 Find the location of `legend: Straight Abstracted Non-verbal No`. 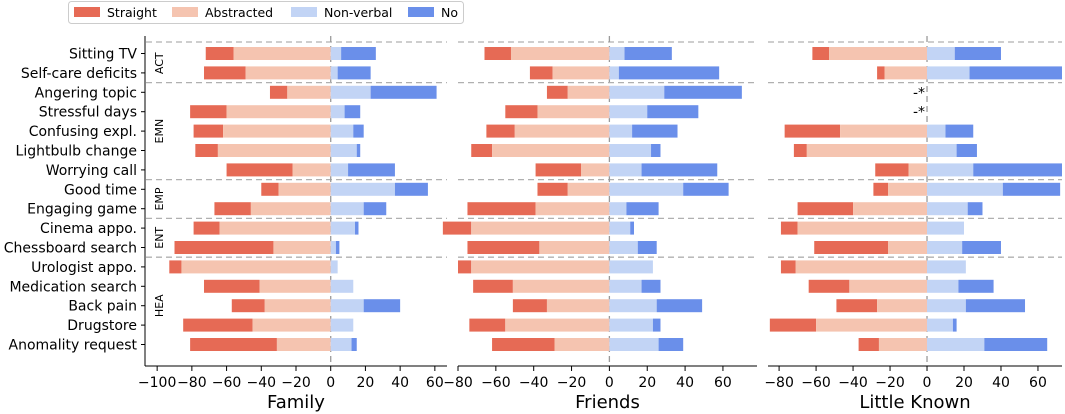

legend: Straight Abstracted Non-verbal No is located at coordinates (266, 12).